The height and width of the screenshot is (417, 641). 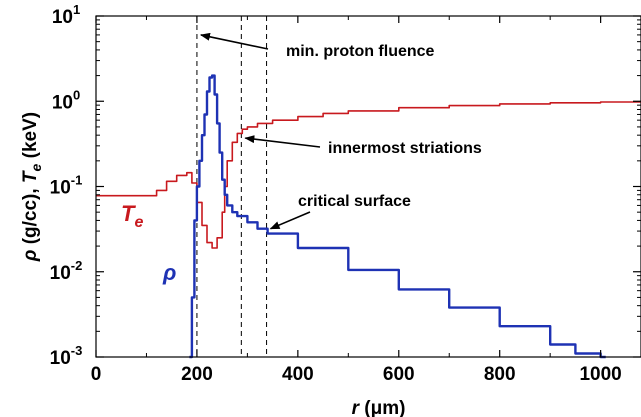 What do you see at coordinates (600, 374) in the screenshot?
I see `x-tick-label: 1000` at bounding box center [600, 374].